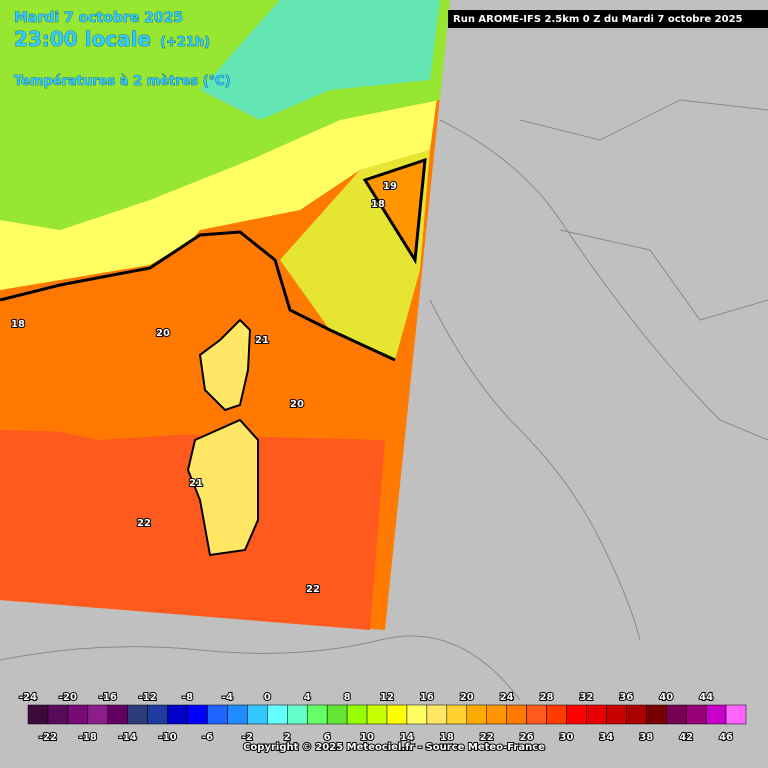 The width and height of the screenshot is (768, 768). I want to click on colorbar-label: 32, so click(586, 697).